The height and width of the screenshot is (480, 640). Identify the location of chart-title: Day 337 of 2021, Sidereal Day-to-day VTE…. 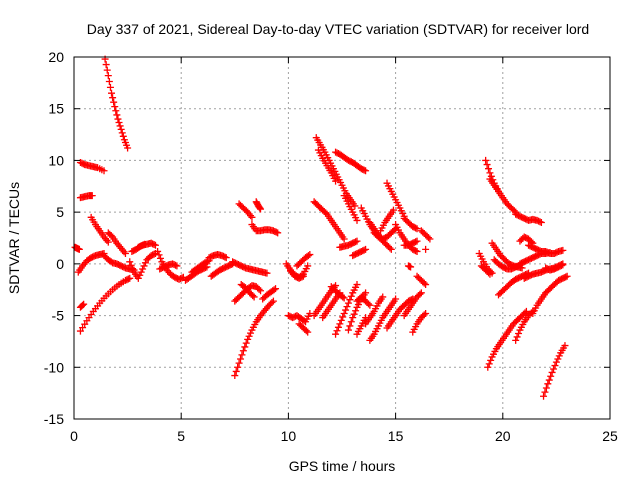
(338, 29).